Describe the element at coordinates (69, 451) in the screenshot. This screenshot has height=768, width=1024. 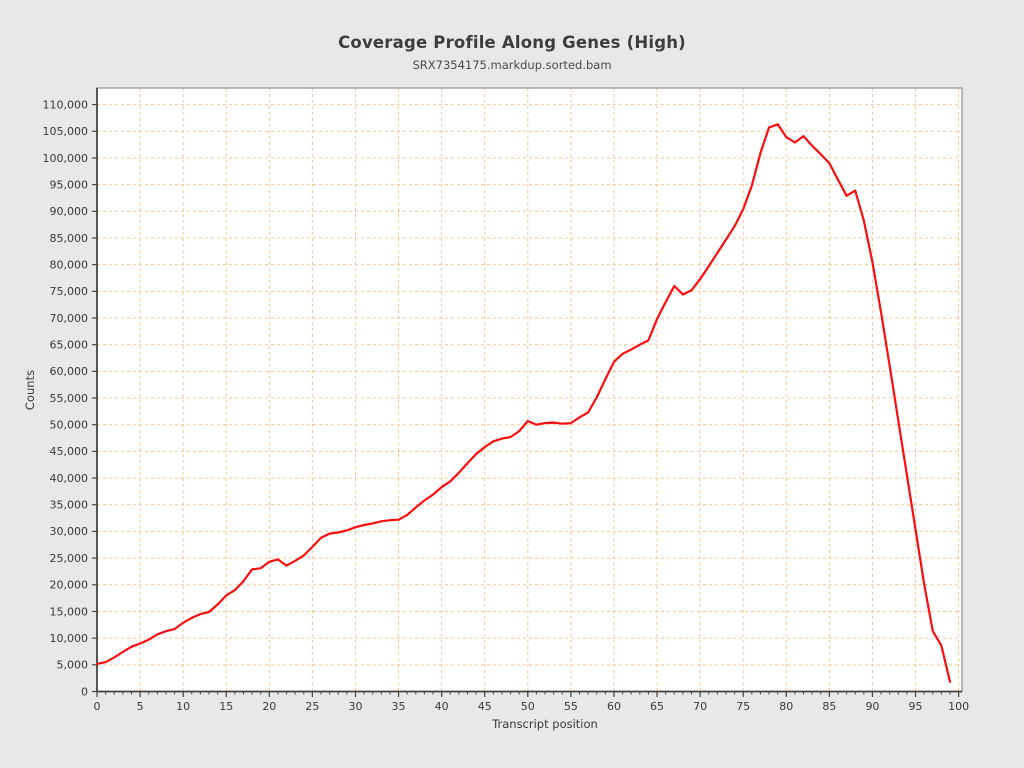
I see `y-tick-label: 45,000` at that location.